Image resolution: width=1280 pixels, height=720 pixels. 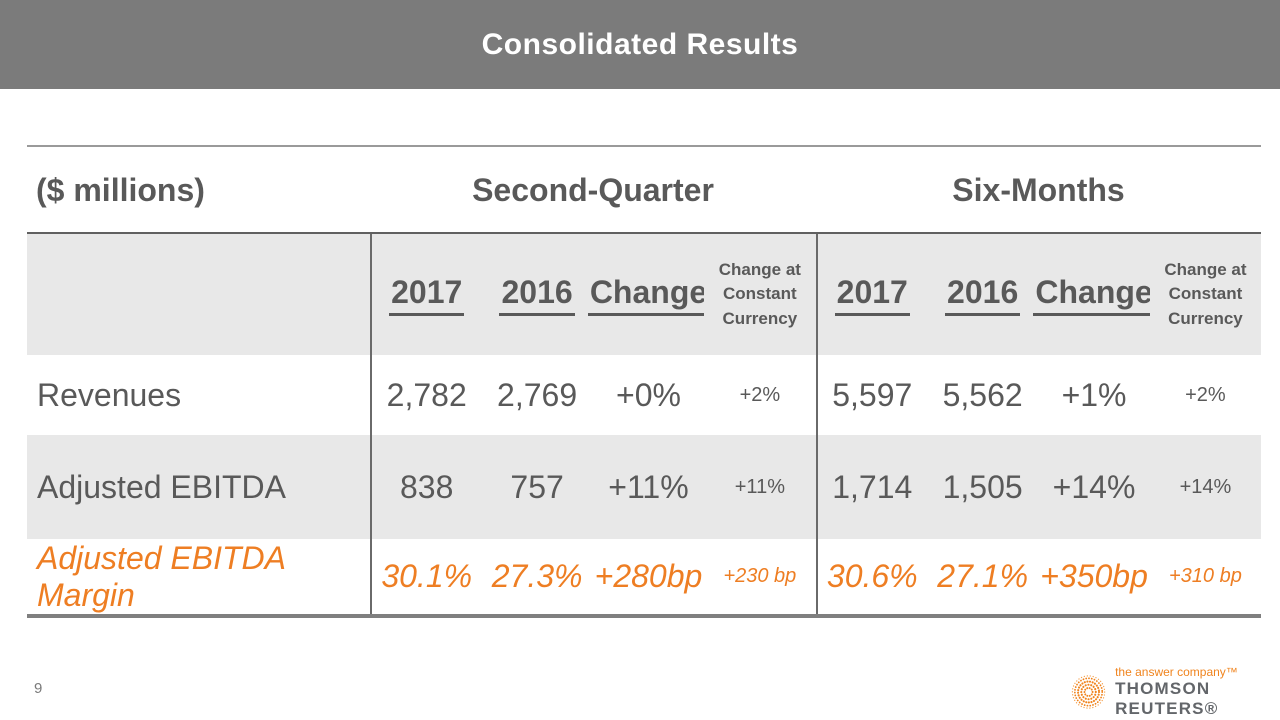 What do you see at coordinates (38, 688) in the screenshot?
I see `page-number: 9` at bounding box center [38, 688].